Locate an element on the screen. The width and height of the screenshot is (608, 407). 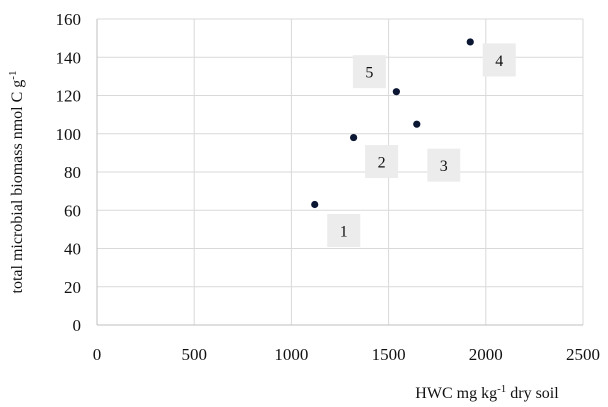
x-tick-label: 1500 is located at coordinates (389, 354).